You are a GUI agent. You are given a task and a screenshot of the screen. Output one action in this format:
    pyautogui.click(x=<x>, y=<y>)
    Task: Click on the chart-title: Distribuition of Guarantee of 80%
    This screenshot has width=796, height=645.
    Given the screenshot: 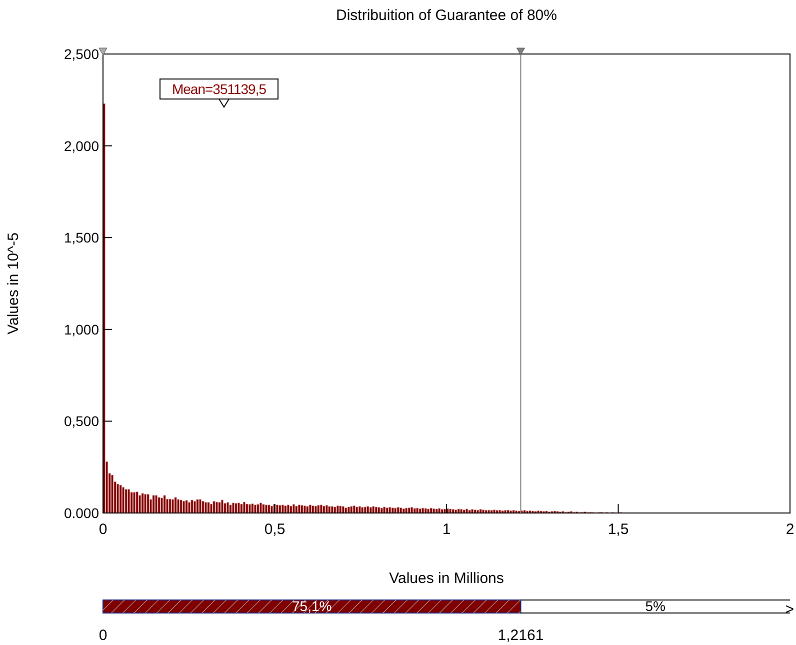 What is the action you would take?
    pyautogui.click(x=446, y=15)
    